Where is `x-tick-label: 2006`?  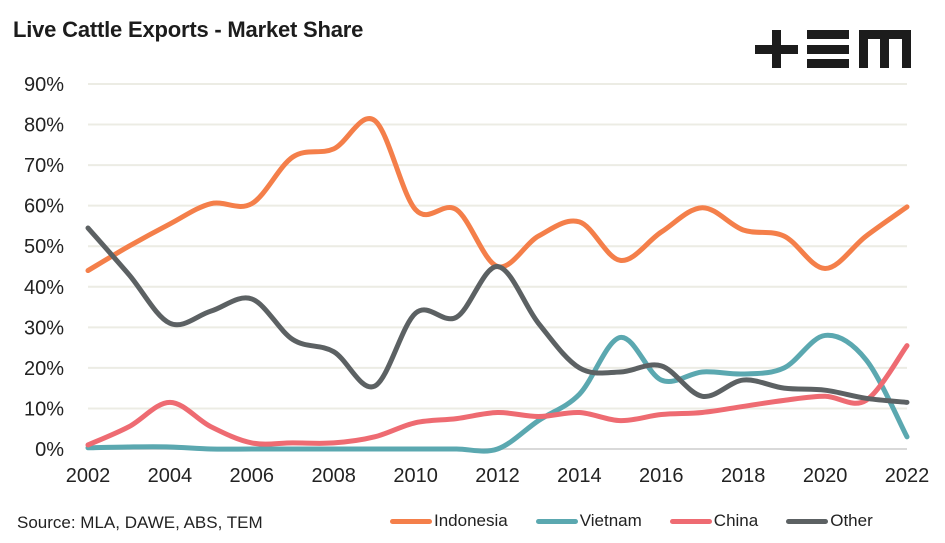
x-tick-label: 2006 is located at coordinates (252, 476).